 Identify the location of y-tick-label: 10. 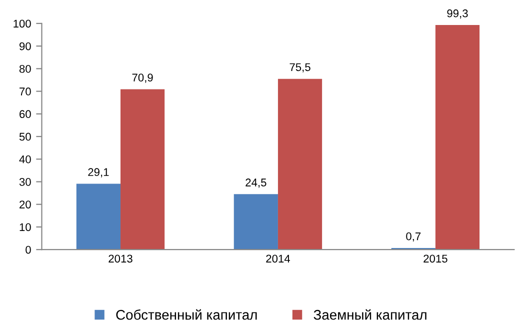
(25, 227).